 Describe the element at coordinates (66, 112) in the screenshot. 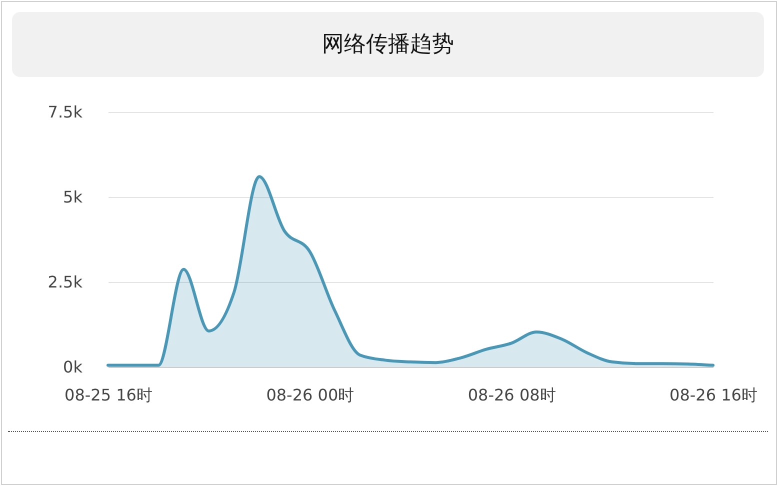

I see `y-tick-label: 7.5k` at that location.